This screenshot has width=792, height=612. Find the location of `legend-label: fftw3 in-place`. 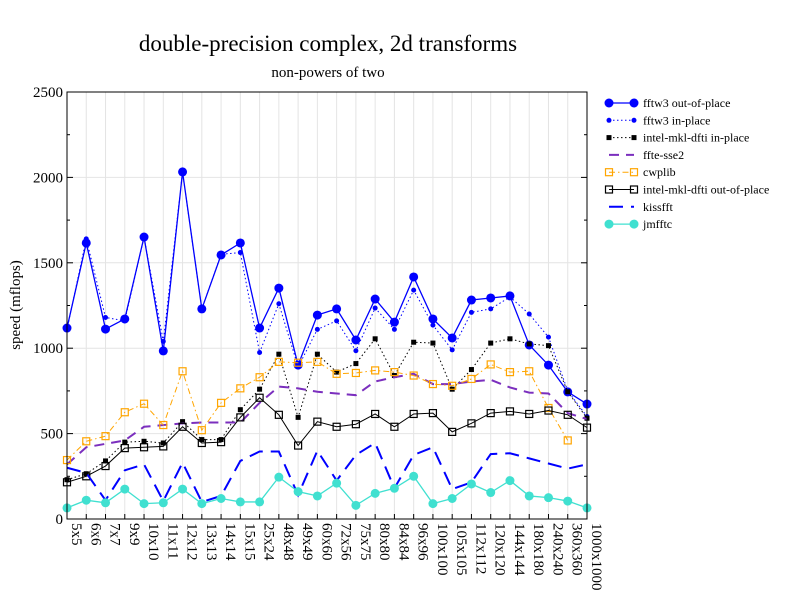

legend-label: fftw3 in-place is located at coordinates (676, 120).